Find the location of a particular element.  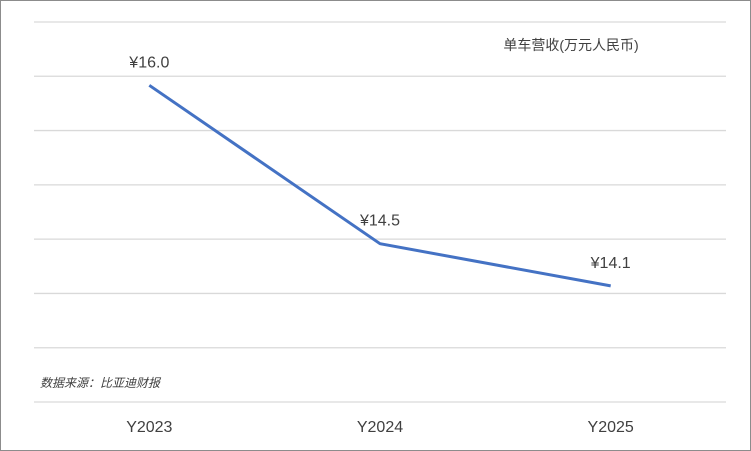

x-axis-ticks: Y2023 Y2024 Y2025 is located at coordinates (380, 427).